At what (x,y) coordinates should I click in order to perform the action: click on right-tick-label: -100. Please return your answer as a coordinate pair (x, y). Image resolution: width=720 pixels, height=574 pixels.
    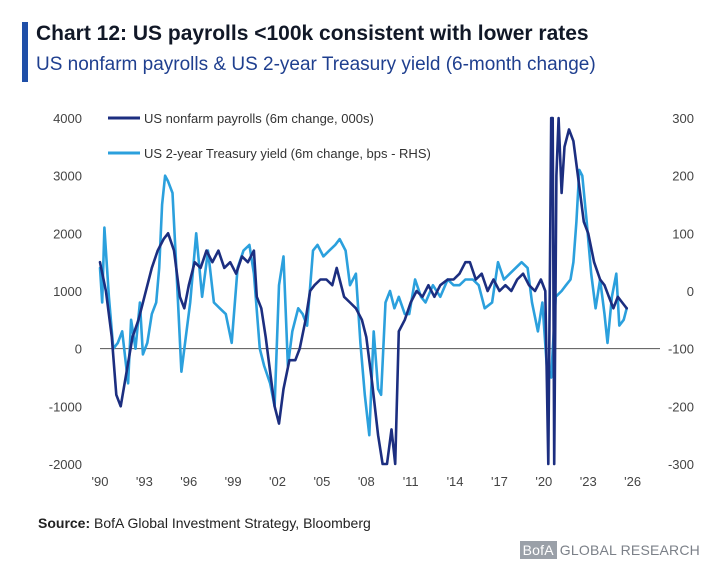
    Looking at the image, I should click on (681, 349).